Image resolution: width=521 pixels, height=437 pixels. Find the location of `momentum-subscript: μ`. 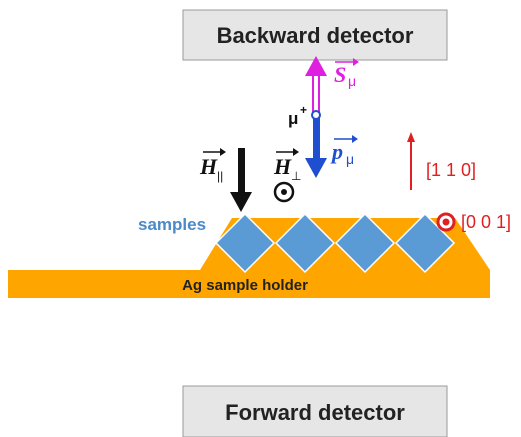

momentum-subscript: μ is located at coordinates (350, 159).